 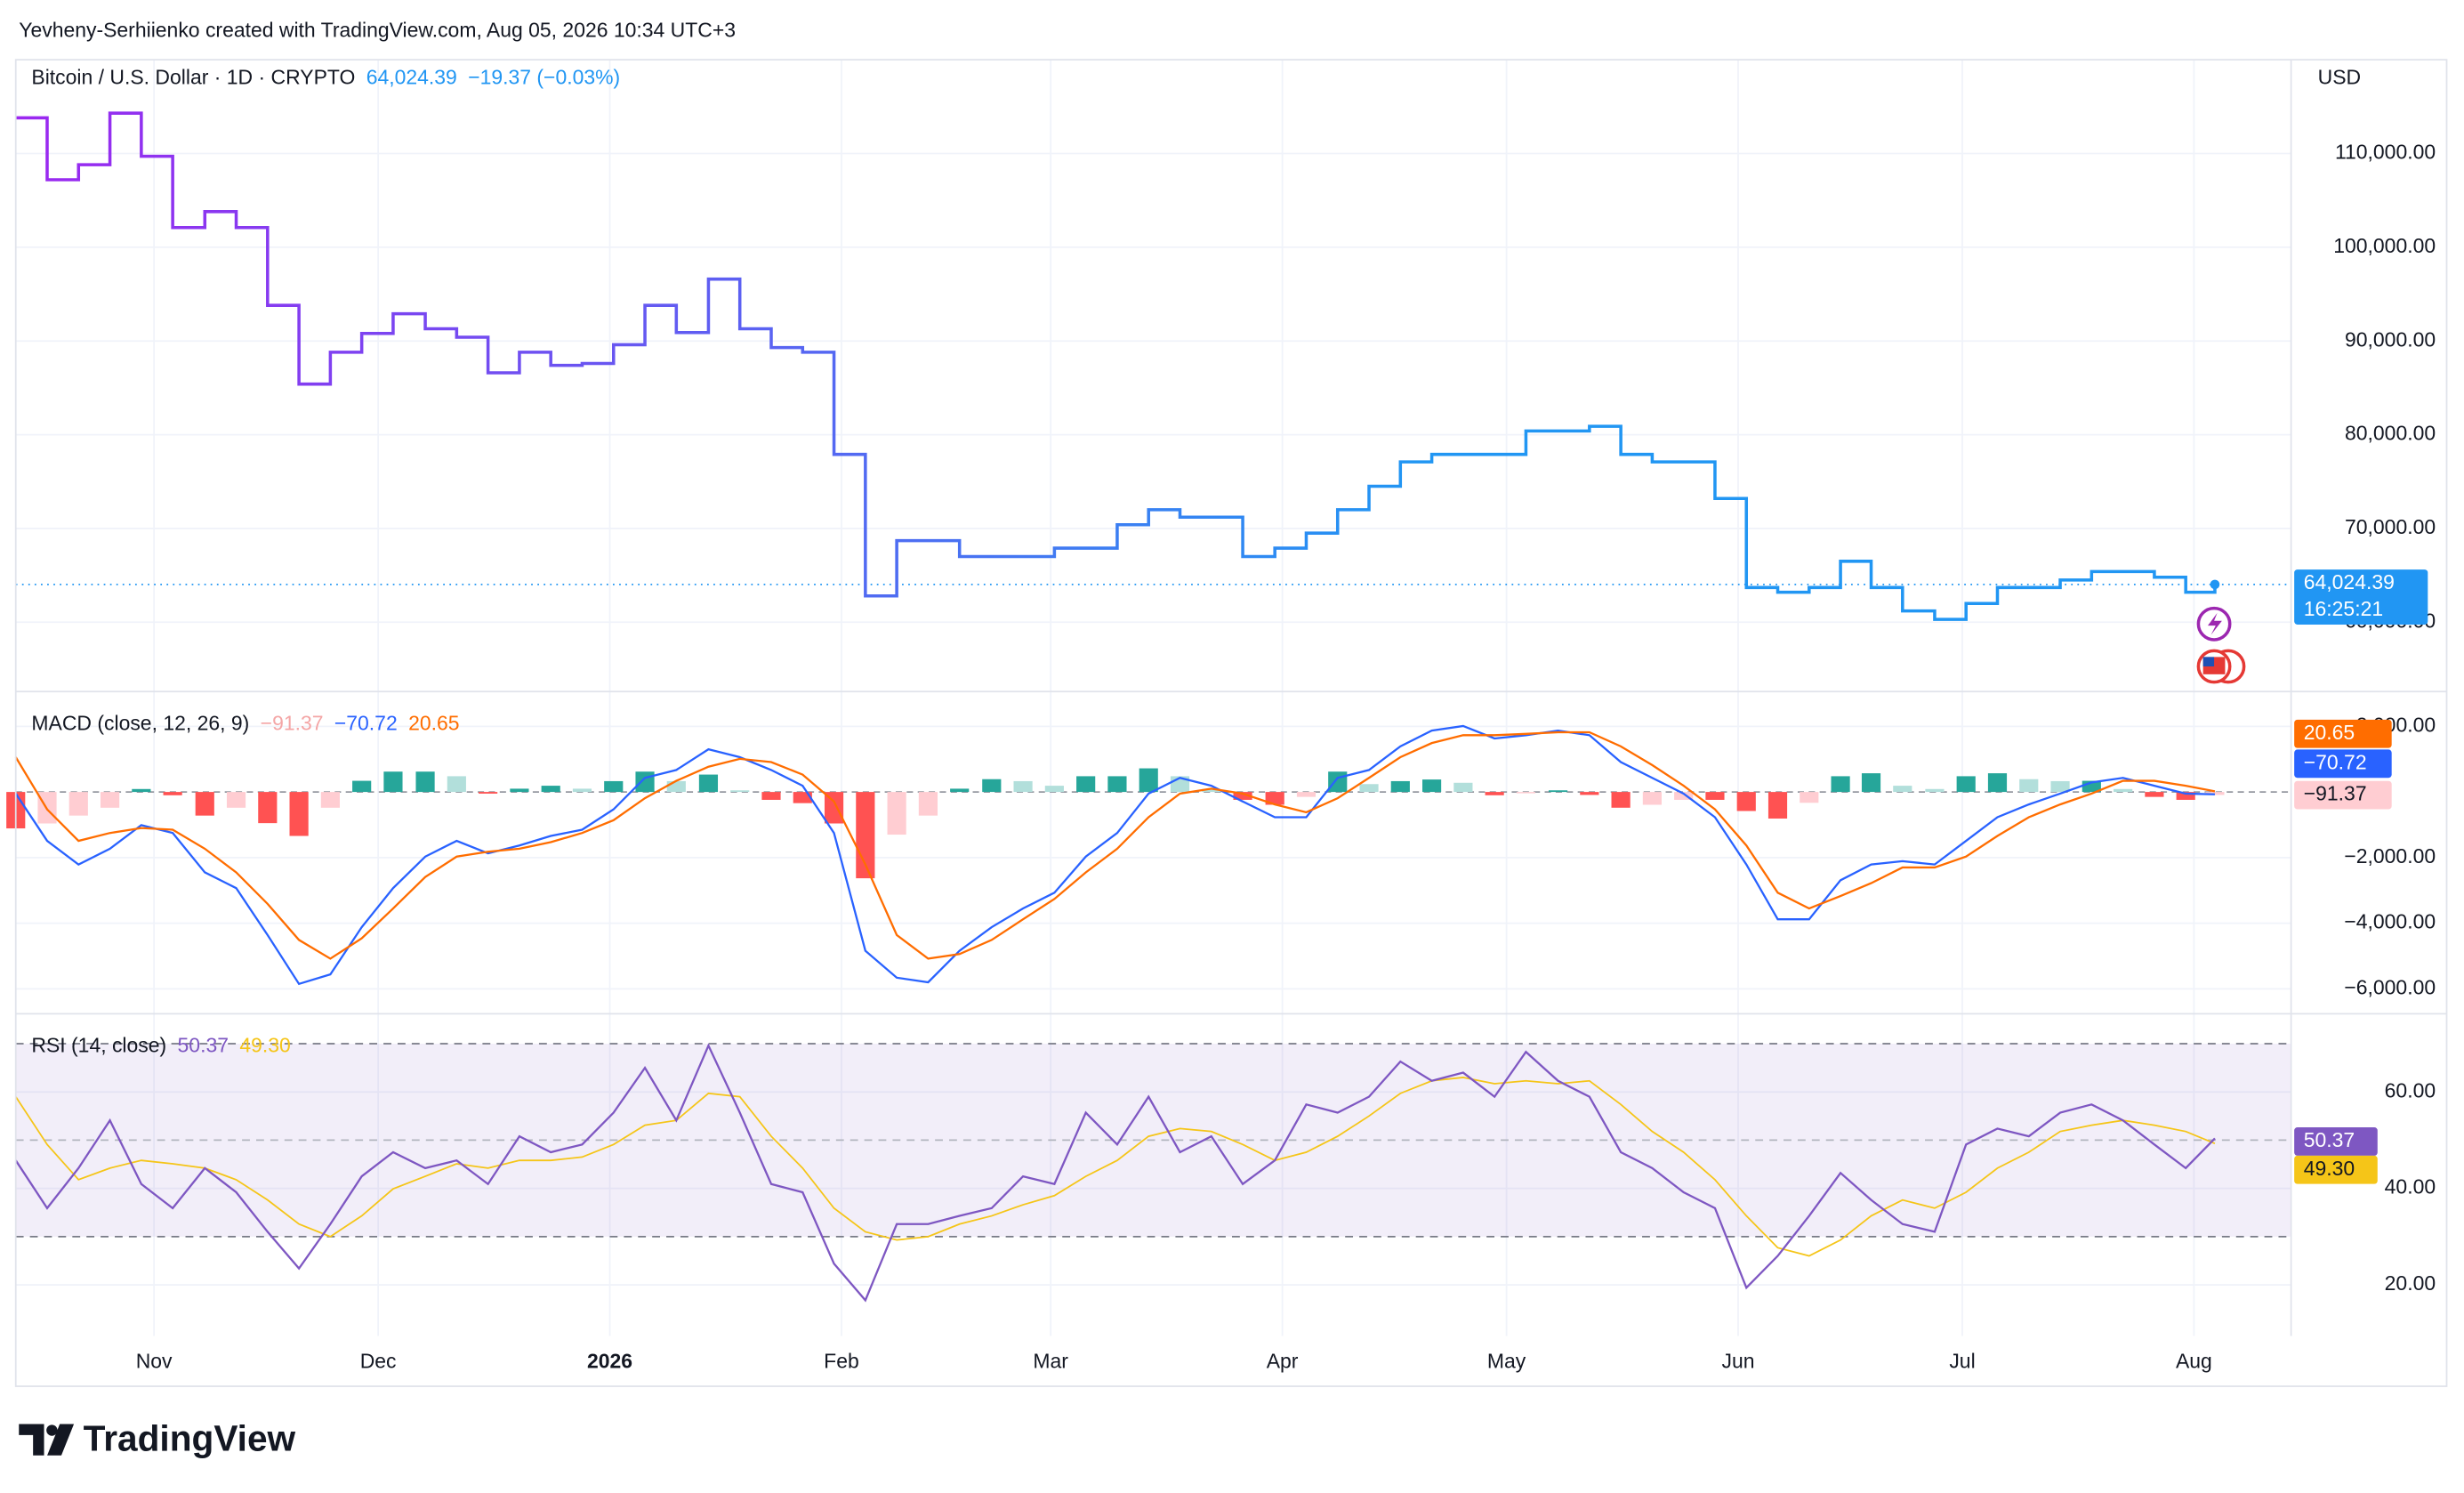 I want to click on scale-value-label: 50.37, so click(x=2329, y=1140).